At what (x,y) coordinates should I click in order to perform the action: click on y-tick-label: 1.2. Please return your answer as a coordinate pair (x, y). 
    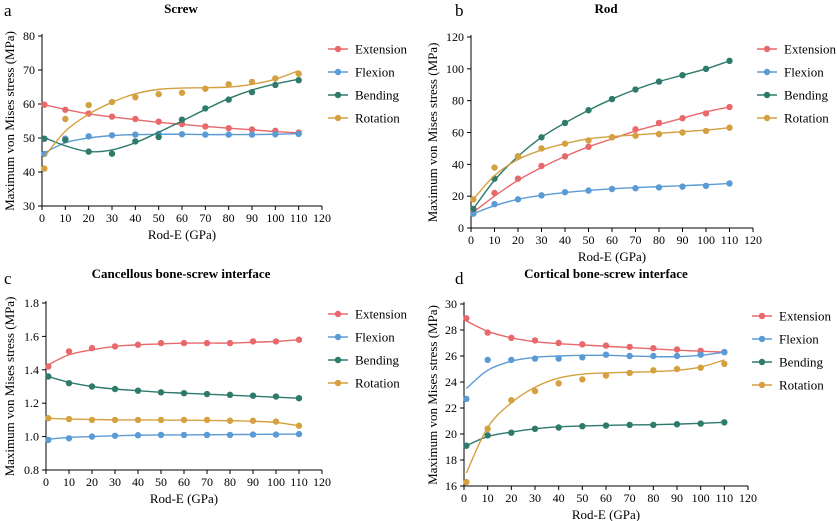
    Looking at the image, I should click on (31, 403).